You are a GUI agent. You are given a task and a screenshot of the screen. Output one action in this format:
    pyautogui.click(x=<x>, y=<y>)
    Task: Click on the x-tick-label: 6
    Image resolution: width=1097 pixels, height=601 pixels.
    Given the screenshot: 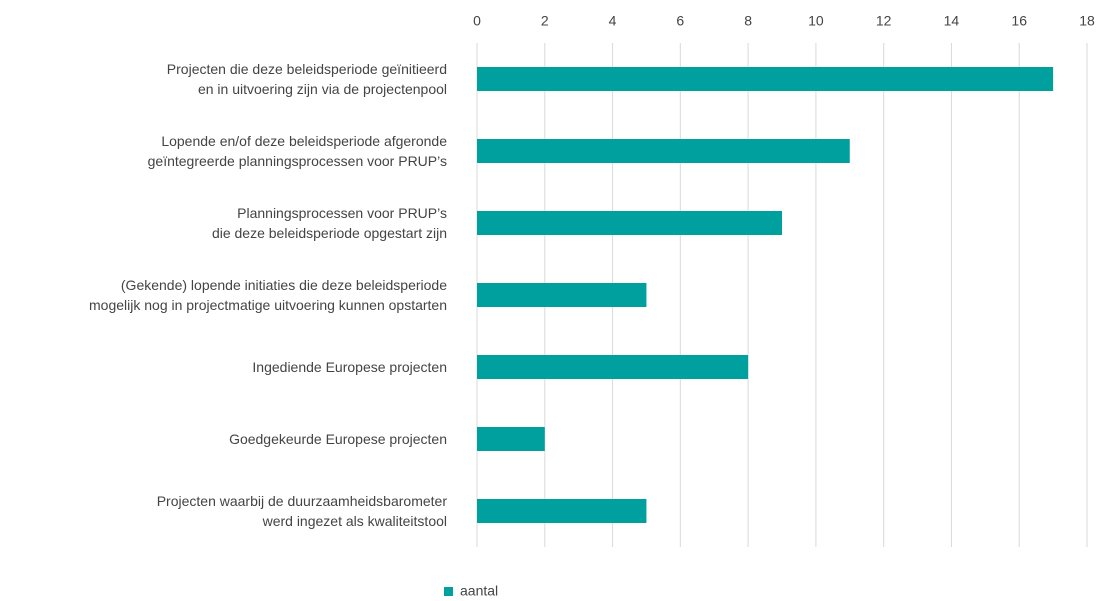 What is the action you would take?
    pyautogui.click(x=680, y=21)
    